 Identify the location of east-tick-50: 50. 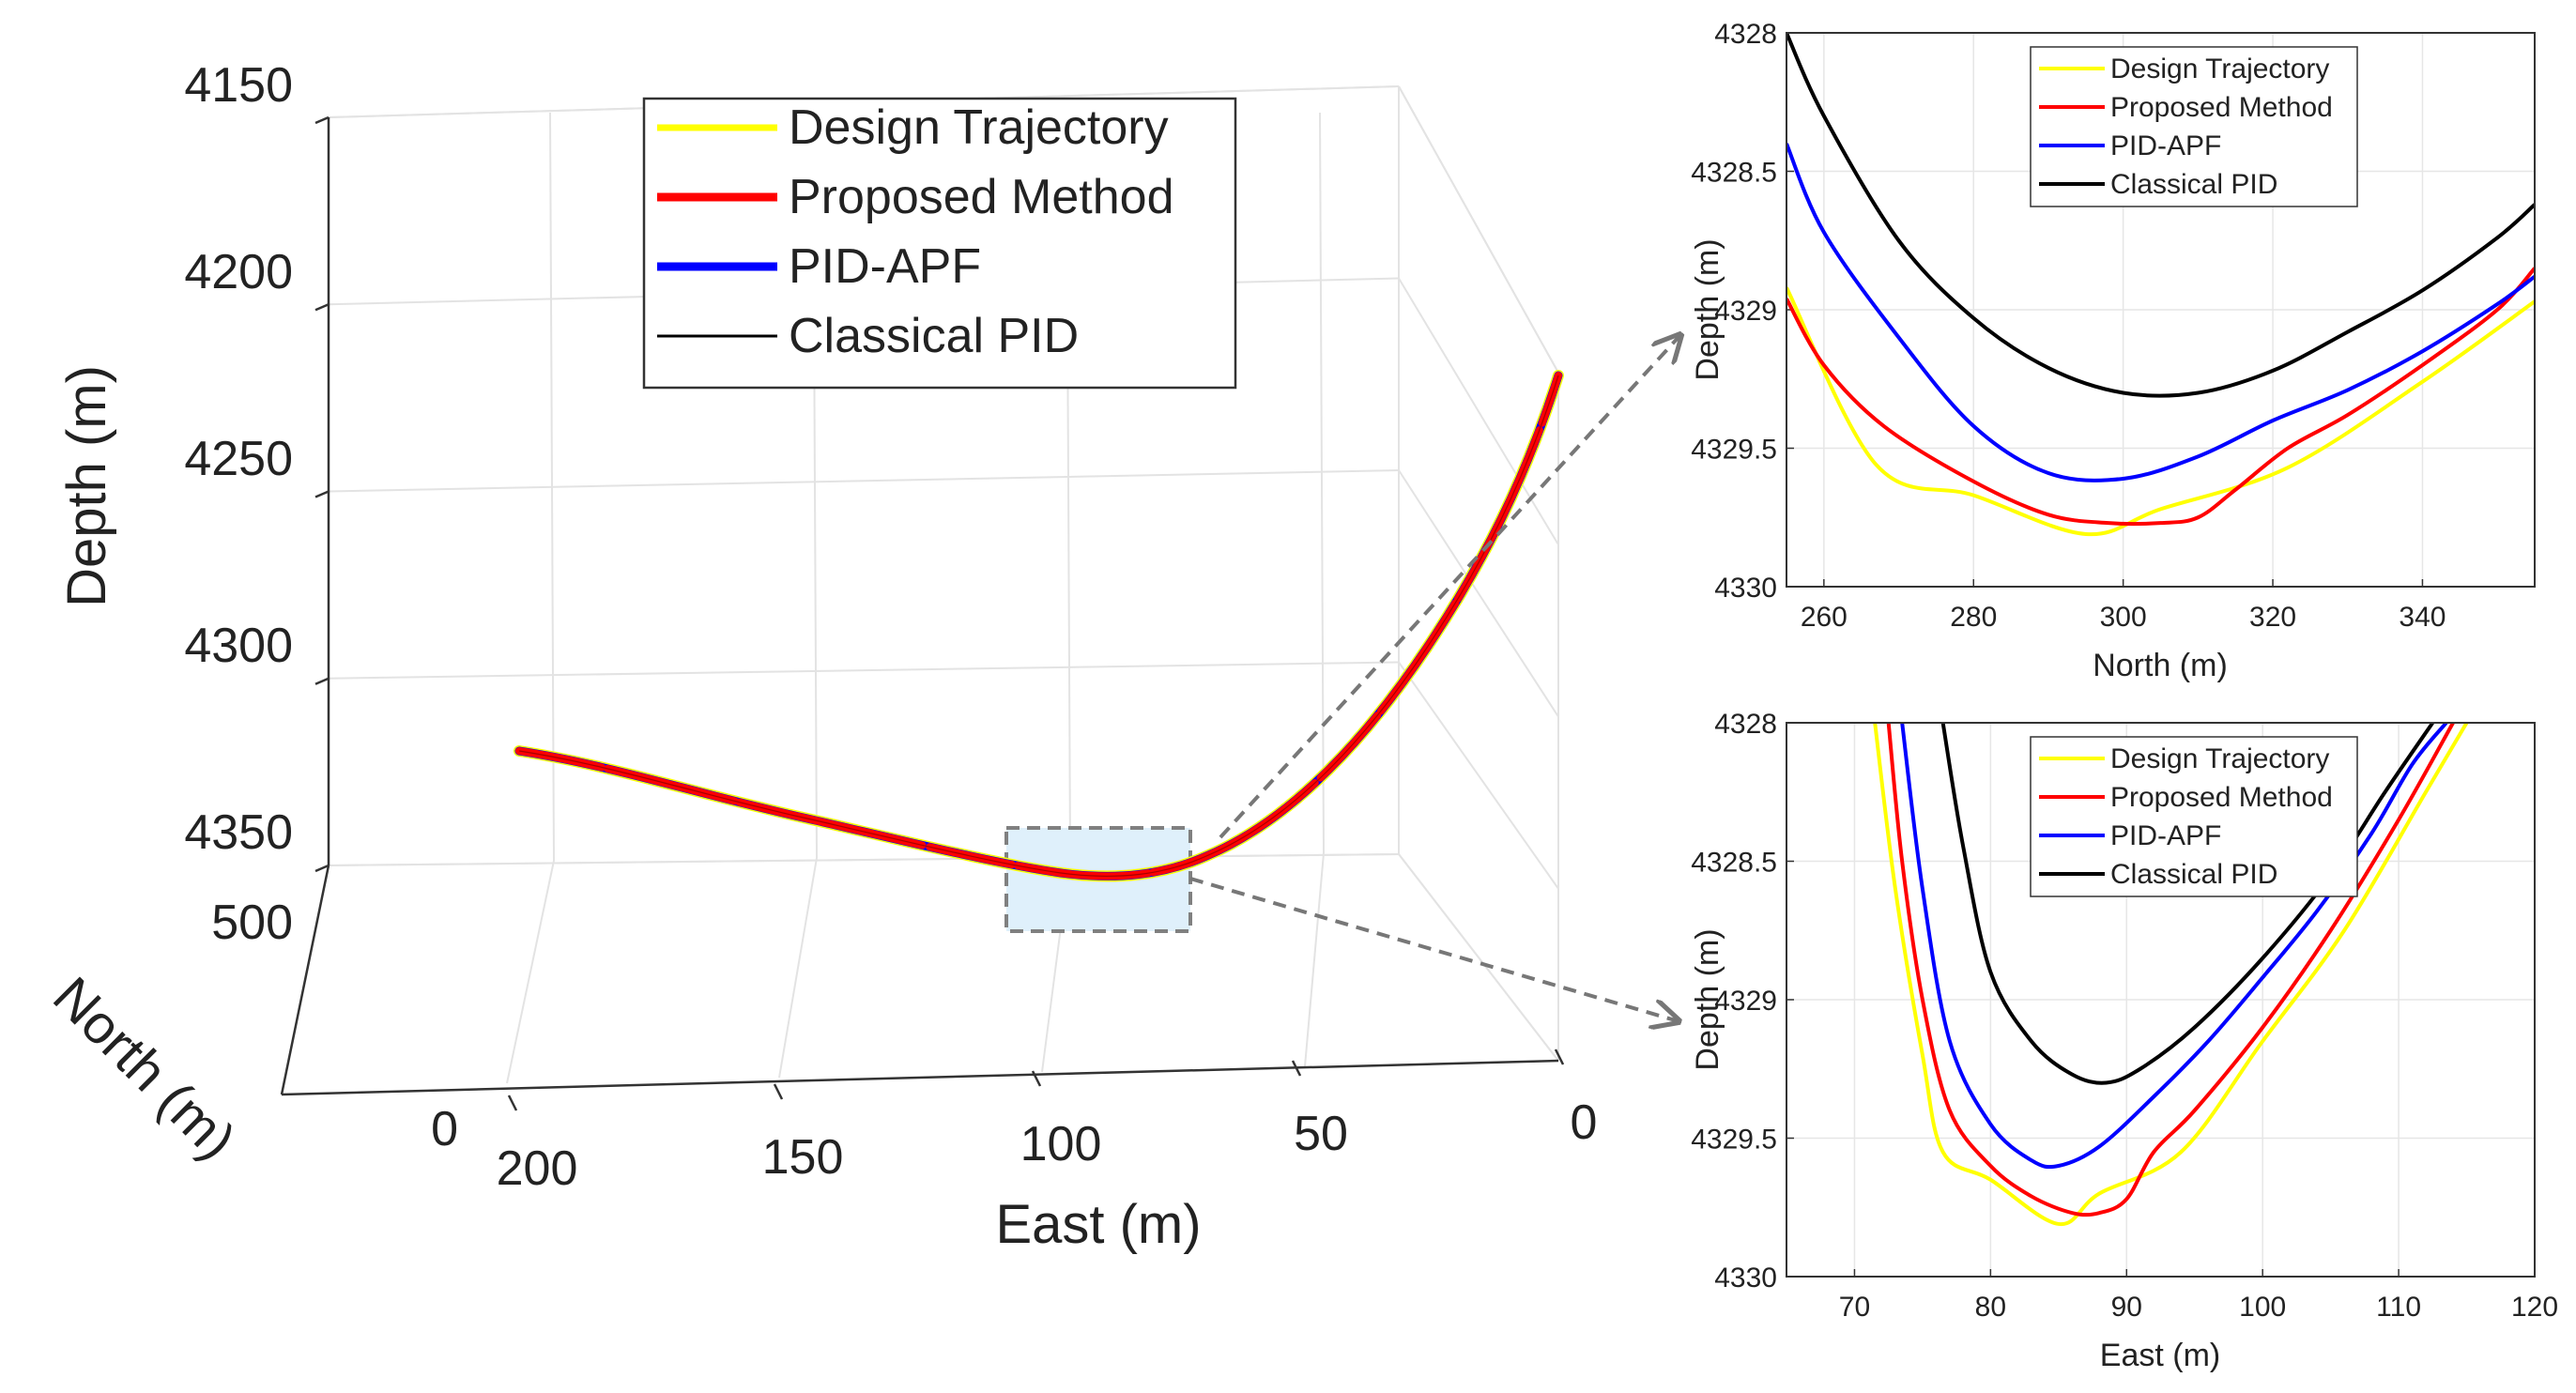
(1321, 1134).